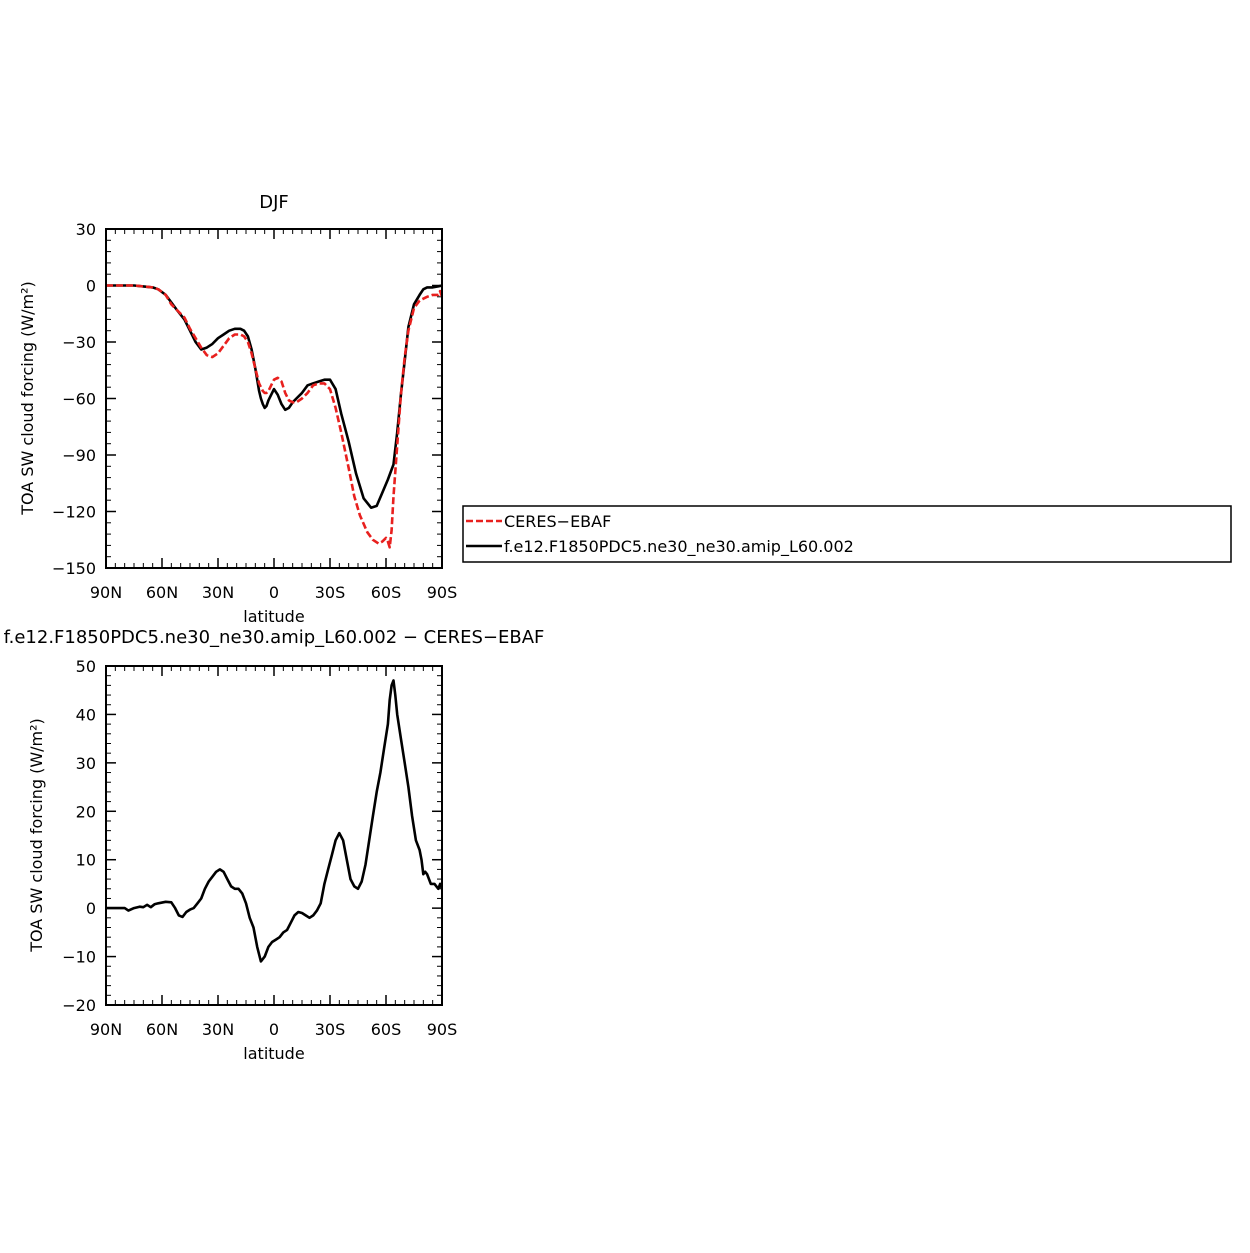 The height and width of the screenshot is (1253, 1250). What do you see at coordinates (74, 568) in the screenshot?
I see `ytick-label: −150` at bounding box center [74, 568].